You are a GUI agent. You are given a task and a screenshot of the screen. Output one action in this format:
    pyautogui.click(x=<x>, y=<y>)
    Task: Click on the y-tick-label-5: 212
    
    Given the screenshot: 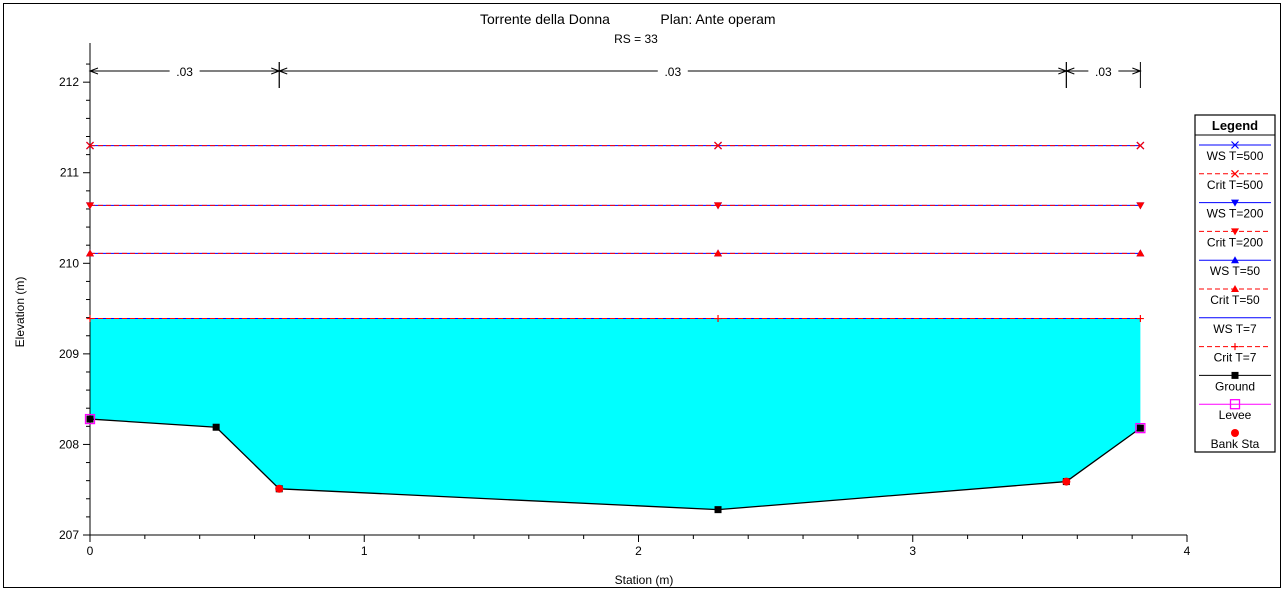 What is the action you would take?
    pyautogui.click(x=69, y=82)
    